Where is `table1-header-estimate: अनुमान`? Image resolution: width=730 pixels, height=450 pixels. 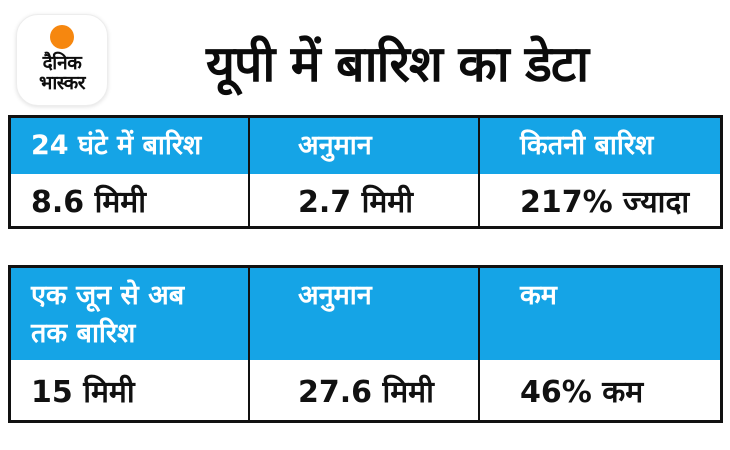 table1-header-estimate: अनुमान is located at coordinates (363, 146).